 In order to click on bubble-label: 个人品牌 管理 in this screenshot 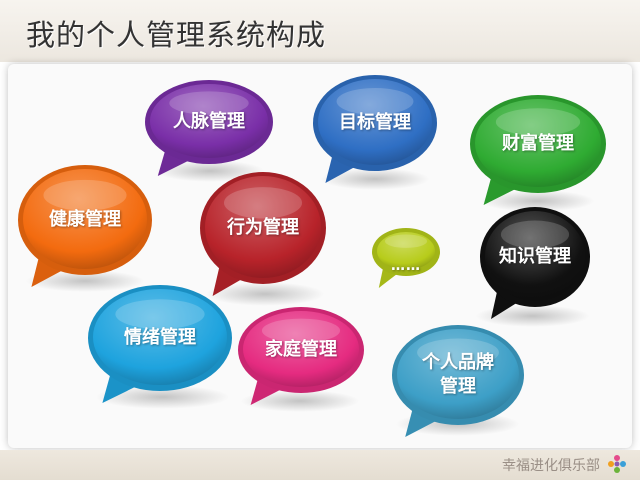, I will do `click(458, 374)`.